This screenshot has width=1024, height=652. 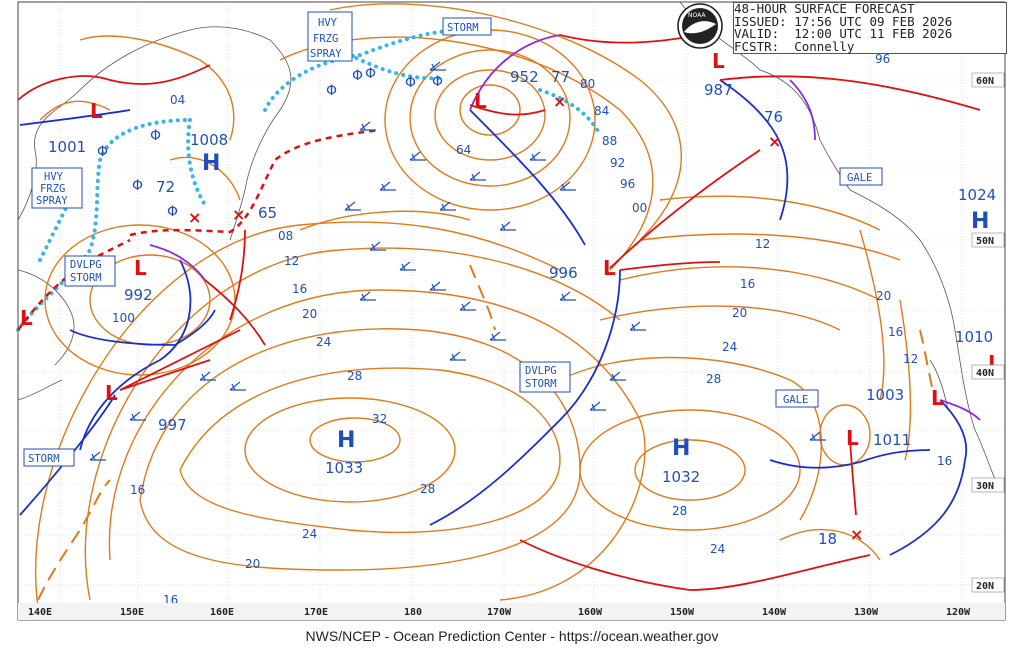 I want to click on svg-text: 04, so click(x=177, y=100).